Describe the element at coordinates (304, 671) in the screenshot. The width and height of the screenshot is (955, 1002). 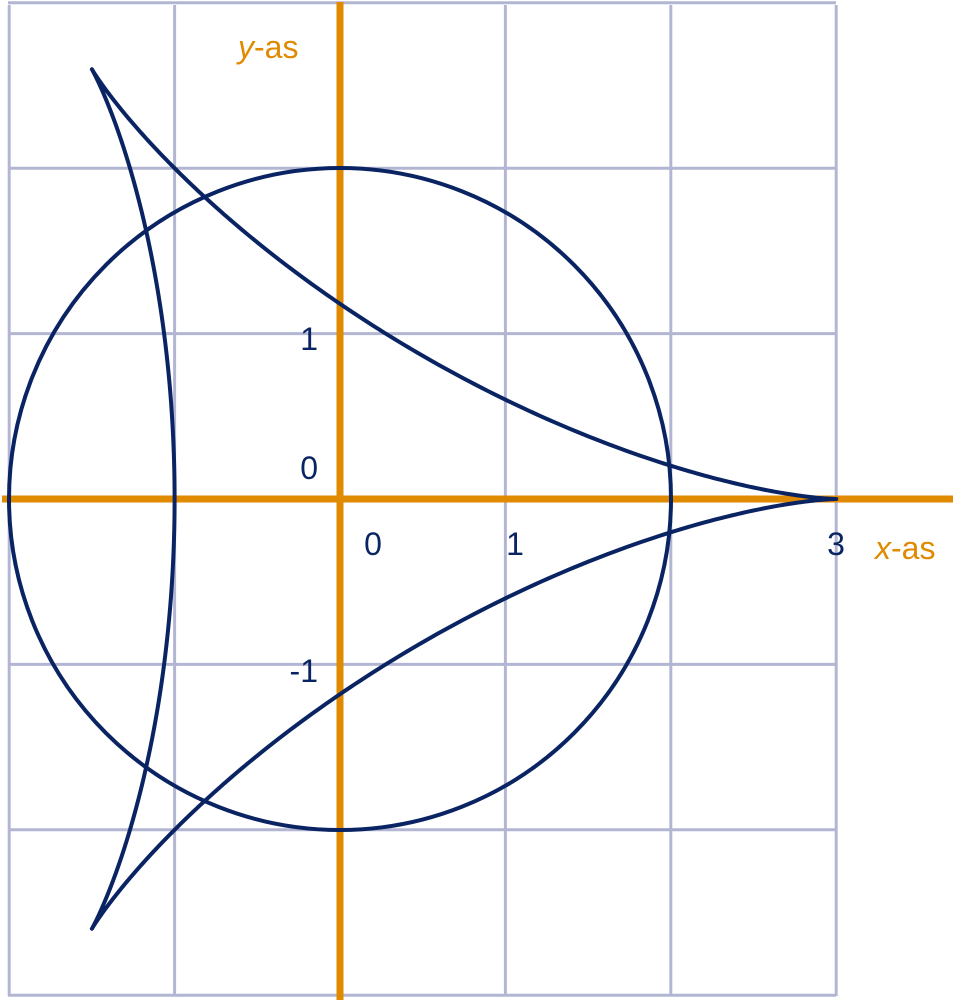
I see `tick-label: -1` at that location.